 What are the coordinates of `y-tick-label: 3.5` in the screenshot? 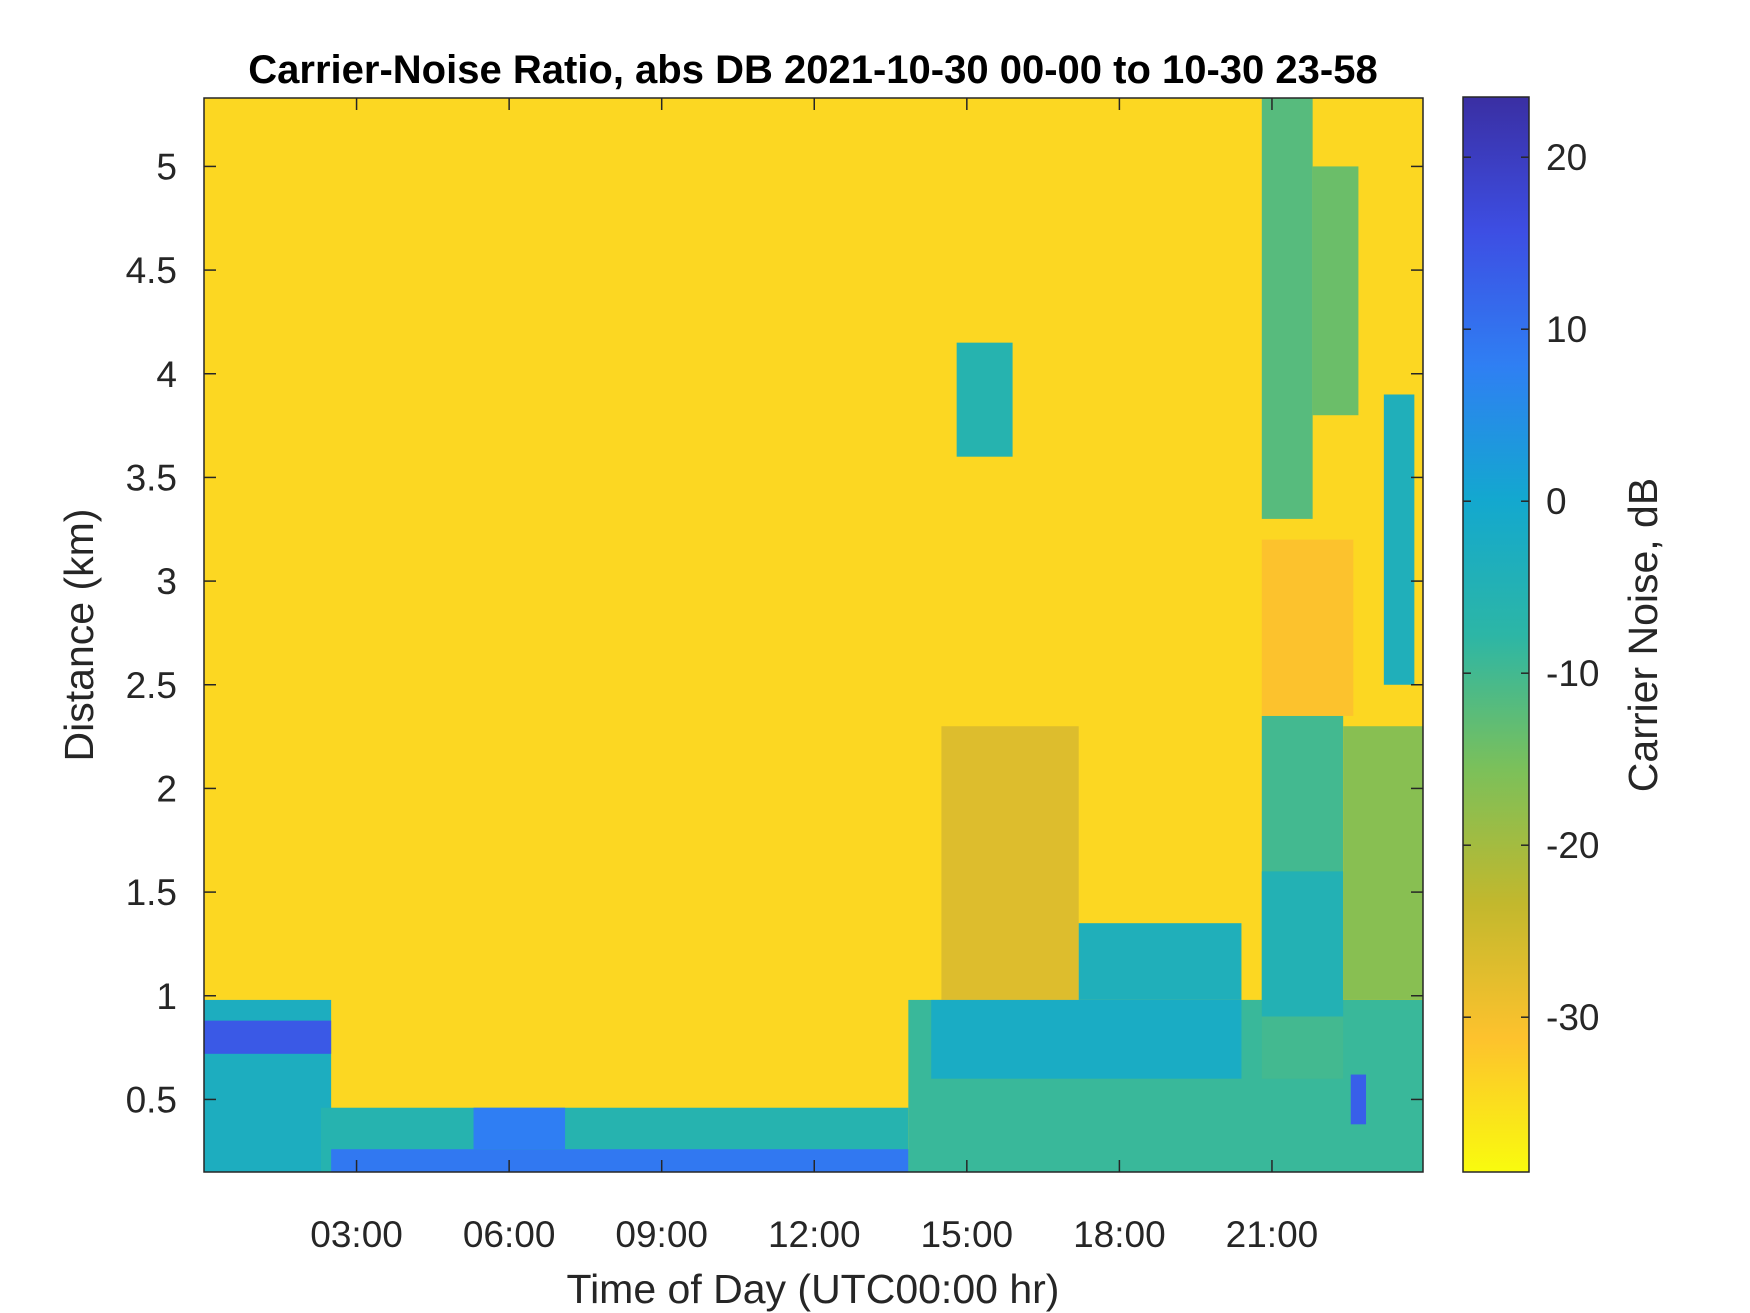 It's located at (151, 477).